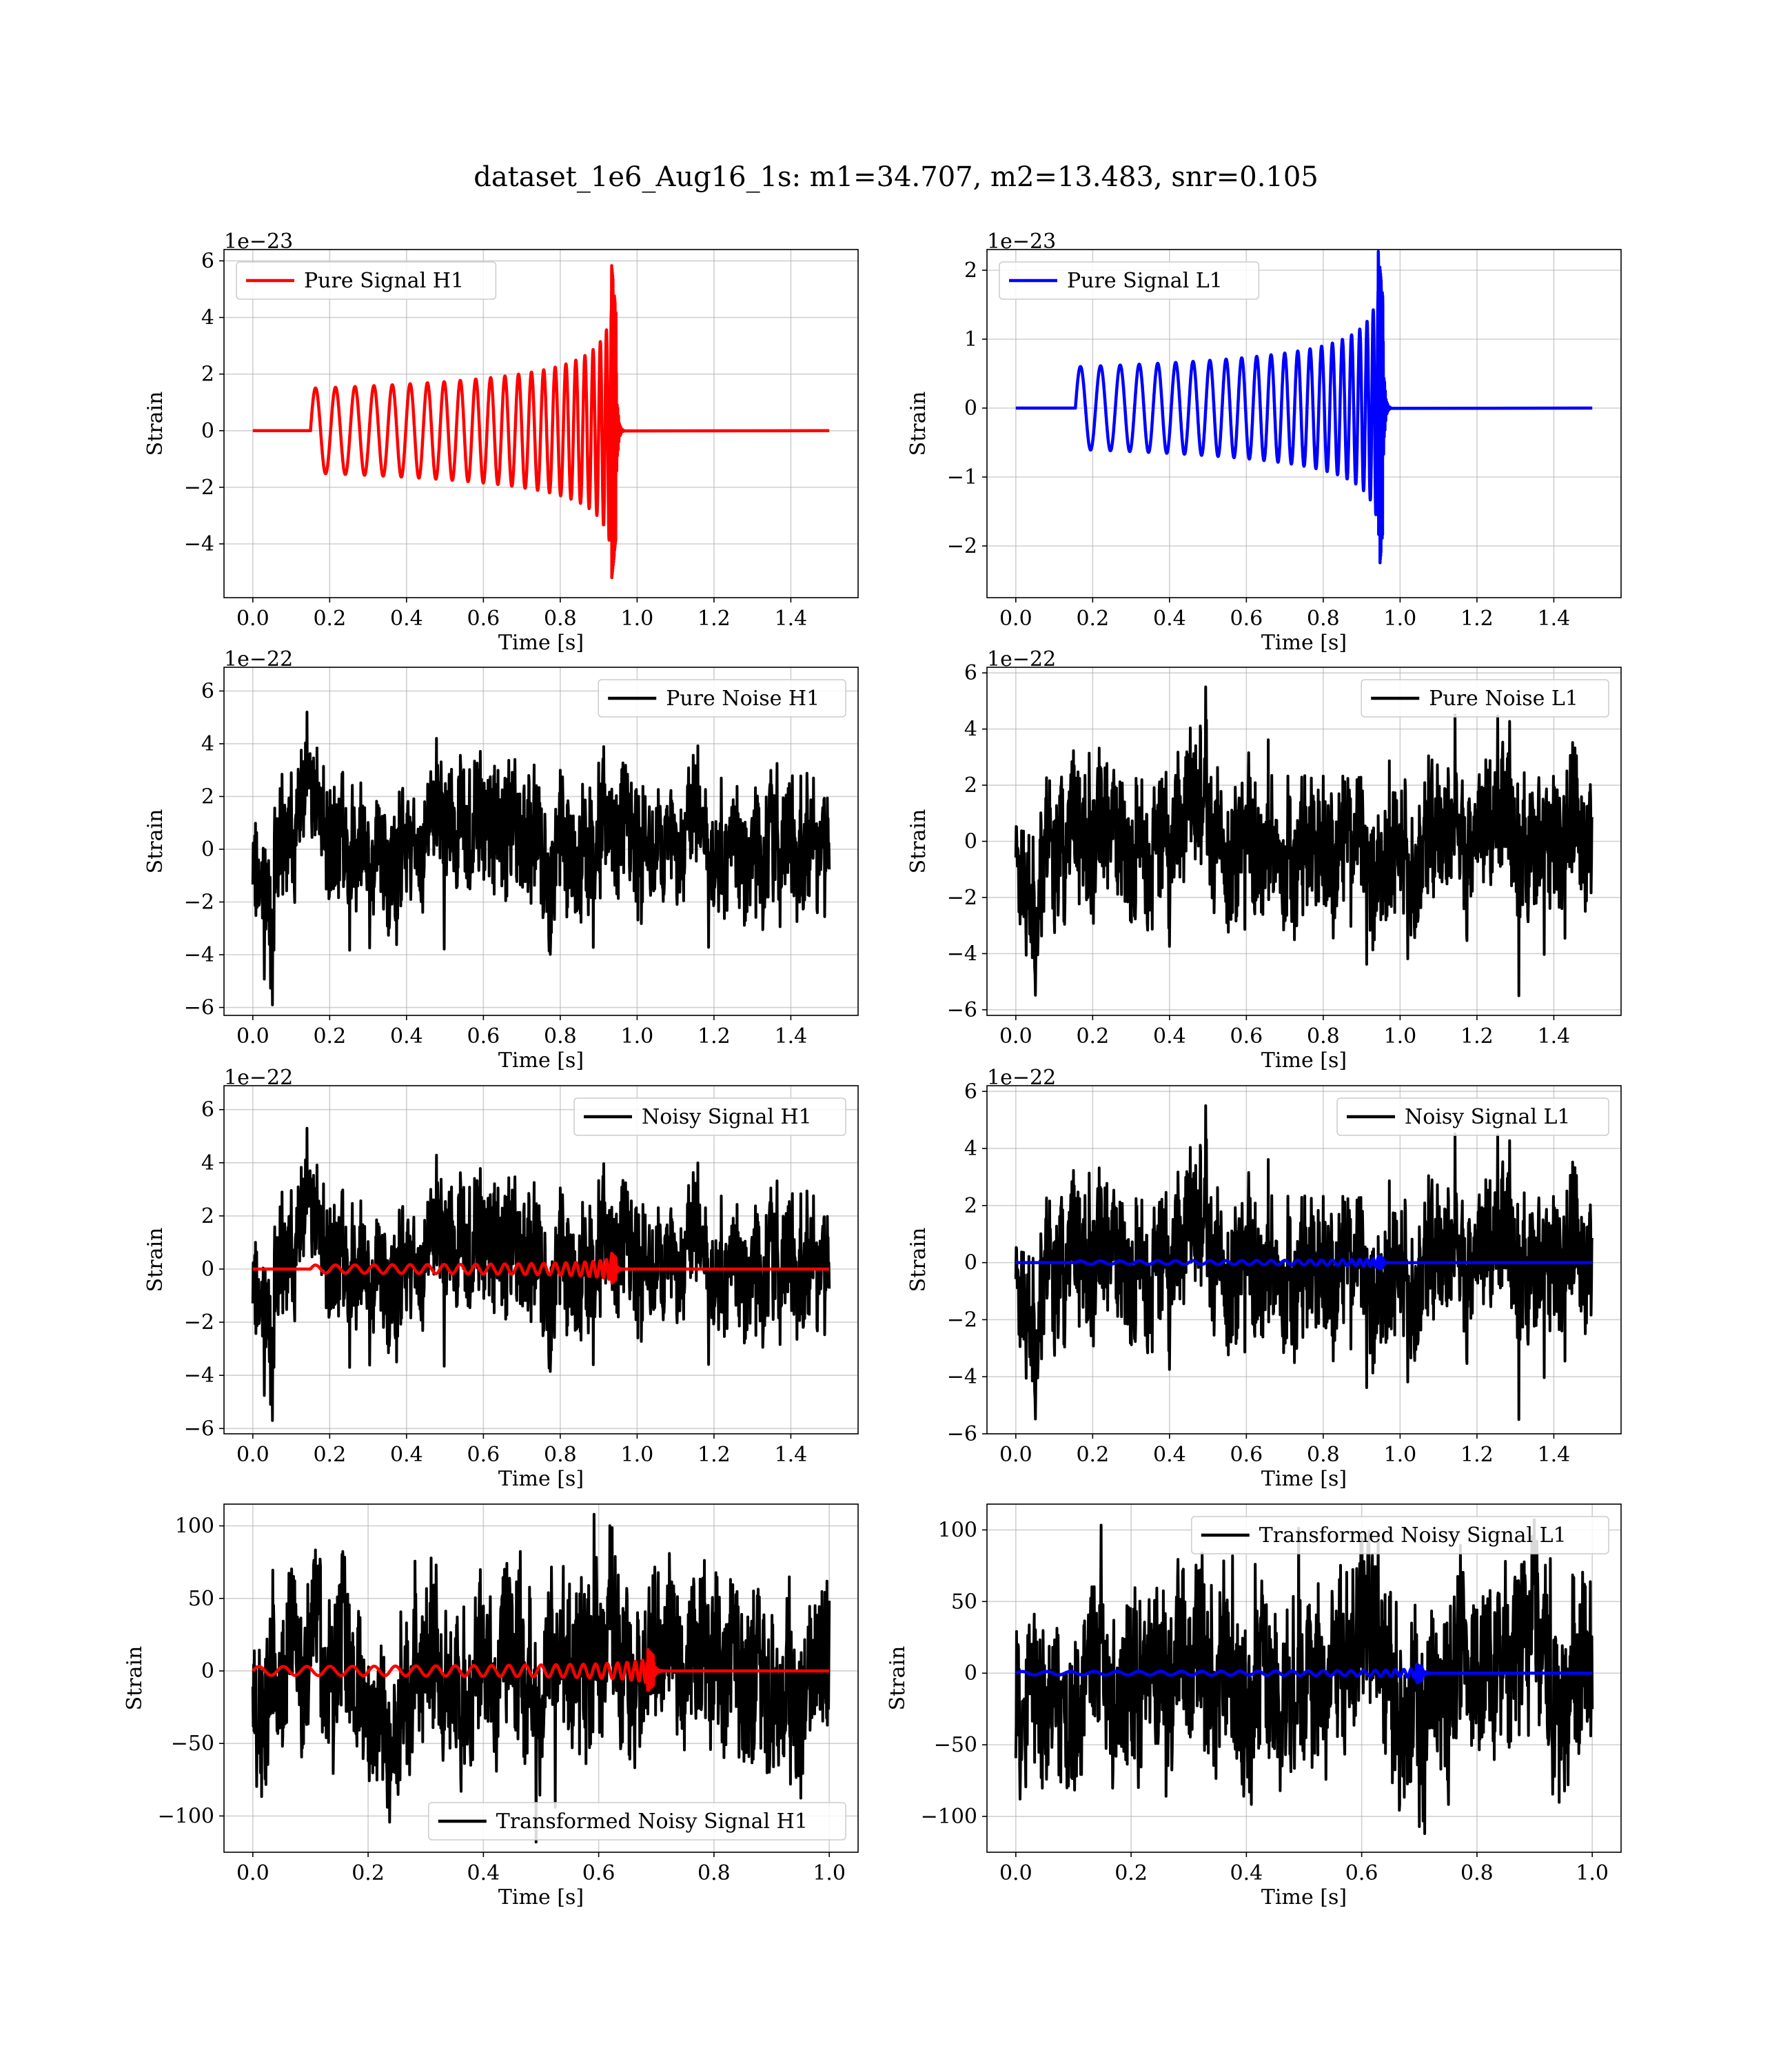 Image resolution: width=1792 pixels, height=2068 pixels. I want to click on y-tick-label: −100, so click(186, 1816).